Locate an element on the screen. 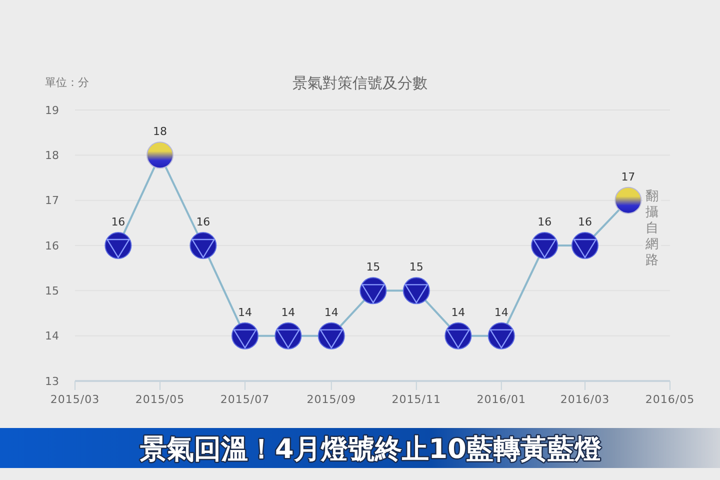  y-tick-label: 14 is located at coordinates (52, 336).